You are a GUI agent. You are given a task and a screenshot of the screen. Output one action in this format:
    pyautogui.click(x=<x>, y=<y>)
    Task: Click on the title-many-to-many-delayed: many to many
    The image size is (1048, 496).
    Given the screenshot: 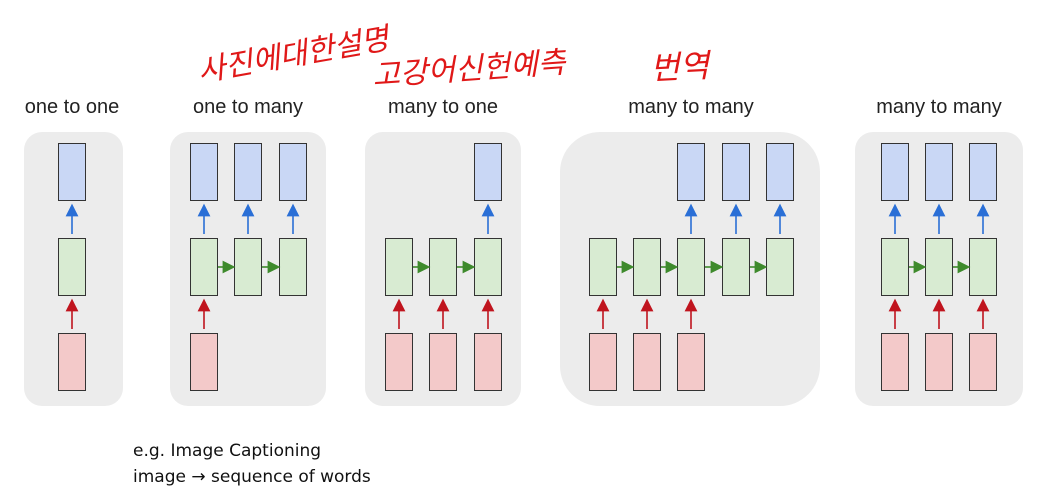 What is the action you would take?
    pyautogui.click(x=691, y=107)
    